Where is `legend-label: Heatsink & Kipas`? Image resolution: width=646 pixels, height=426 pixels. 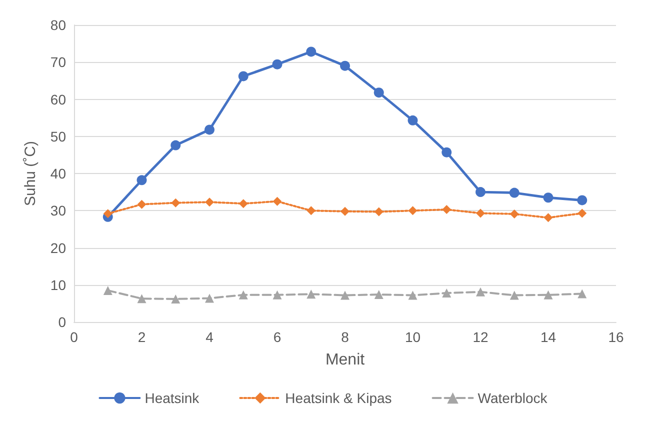 legend-label: Heatsink & Kipas is located at coordinates (338, 398).